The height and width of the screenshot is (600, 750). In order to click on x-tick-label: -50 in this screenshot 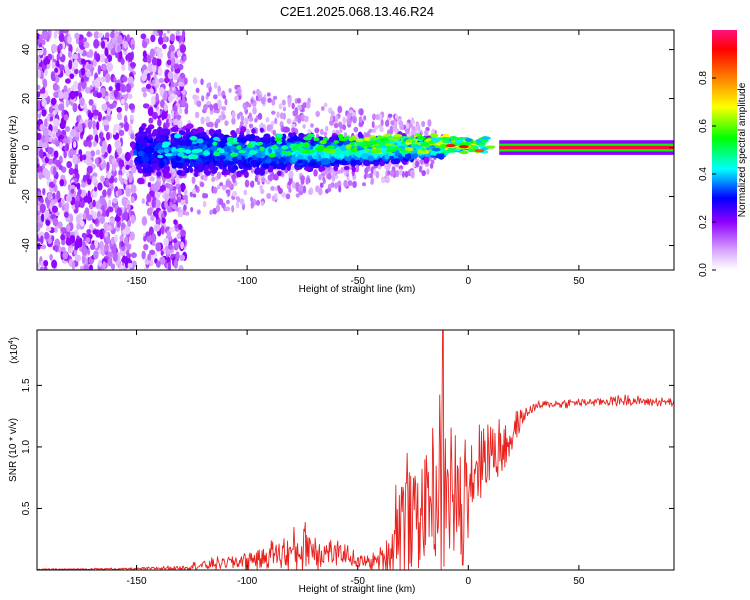, I will do `click(357, 581)`.